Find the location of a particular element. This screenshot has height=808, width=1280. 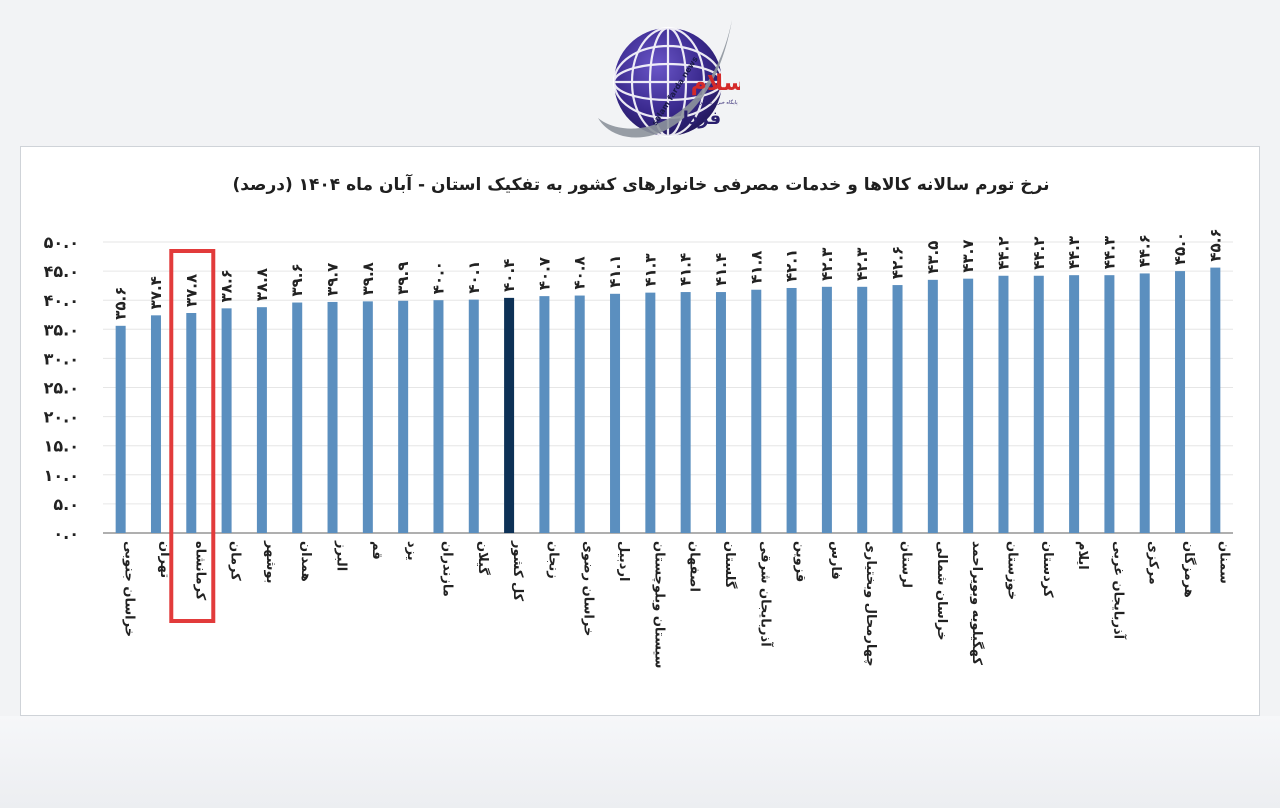

logo-text-main: سلام is located at coordinates (715, 83).